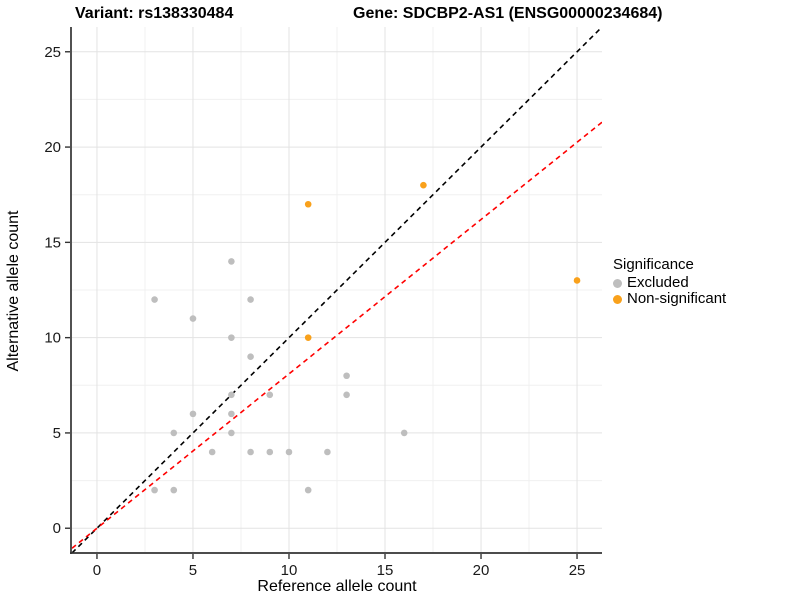  What do you see at coordinates (442, 261) in the screenshot?
I see `series-non-significant` at bounding box center [442, 261].